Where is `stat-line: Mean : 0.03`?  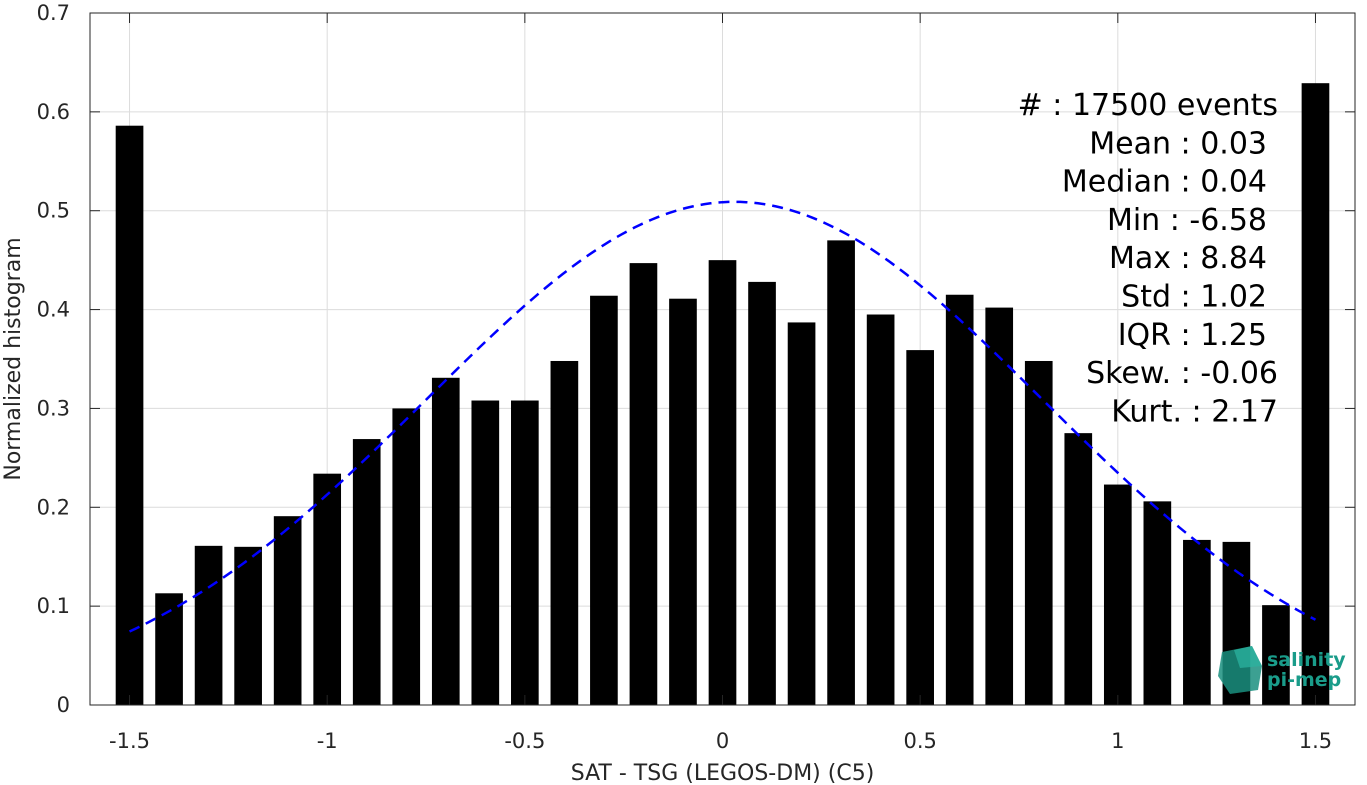 stat-line: Mean : 0.03 is located at coordinates (1178, 143).